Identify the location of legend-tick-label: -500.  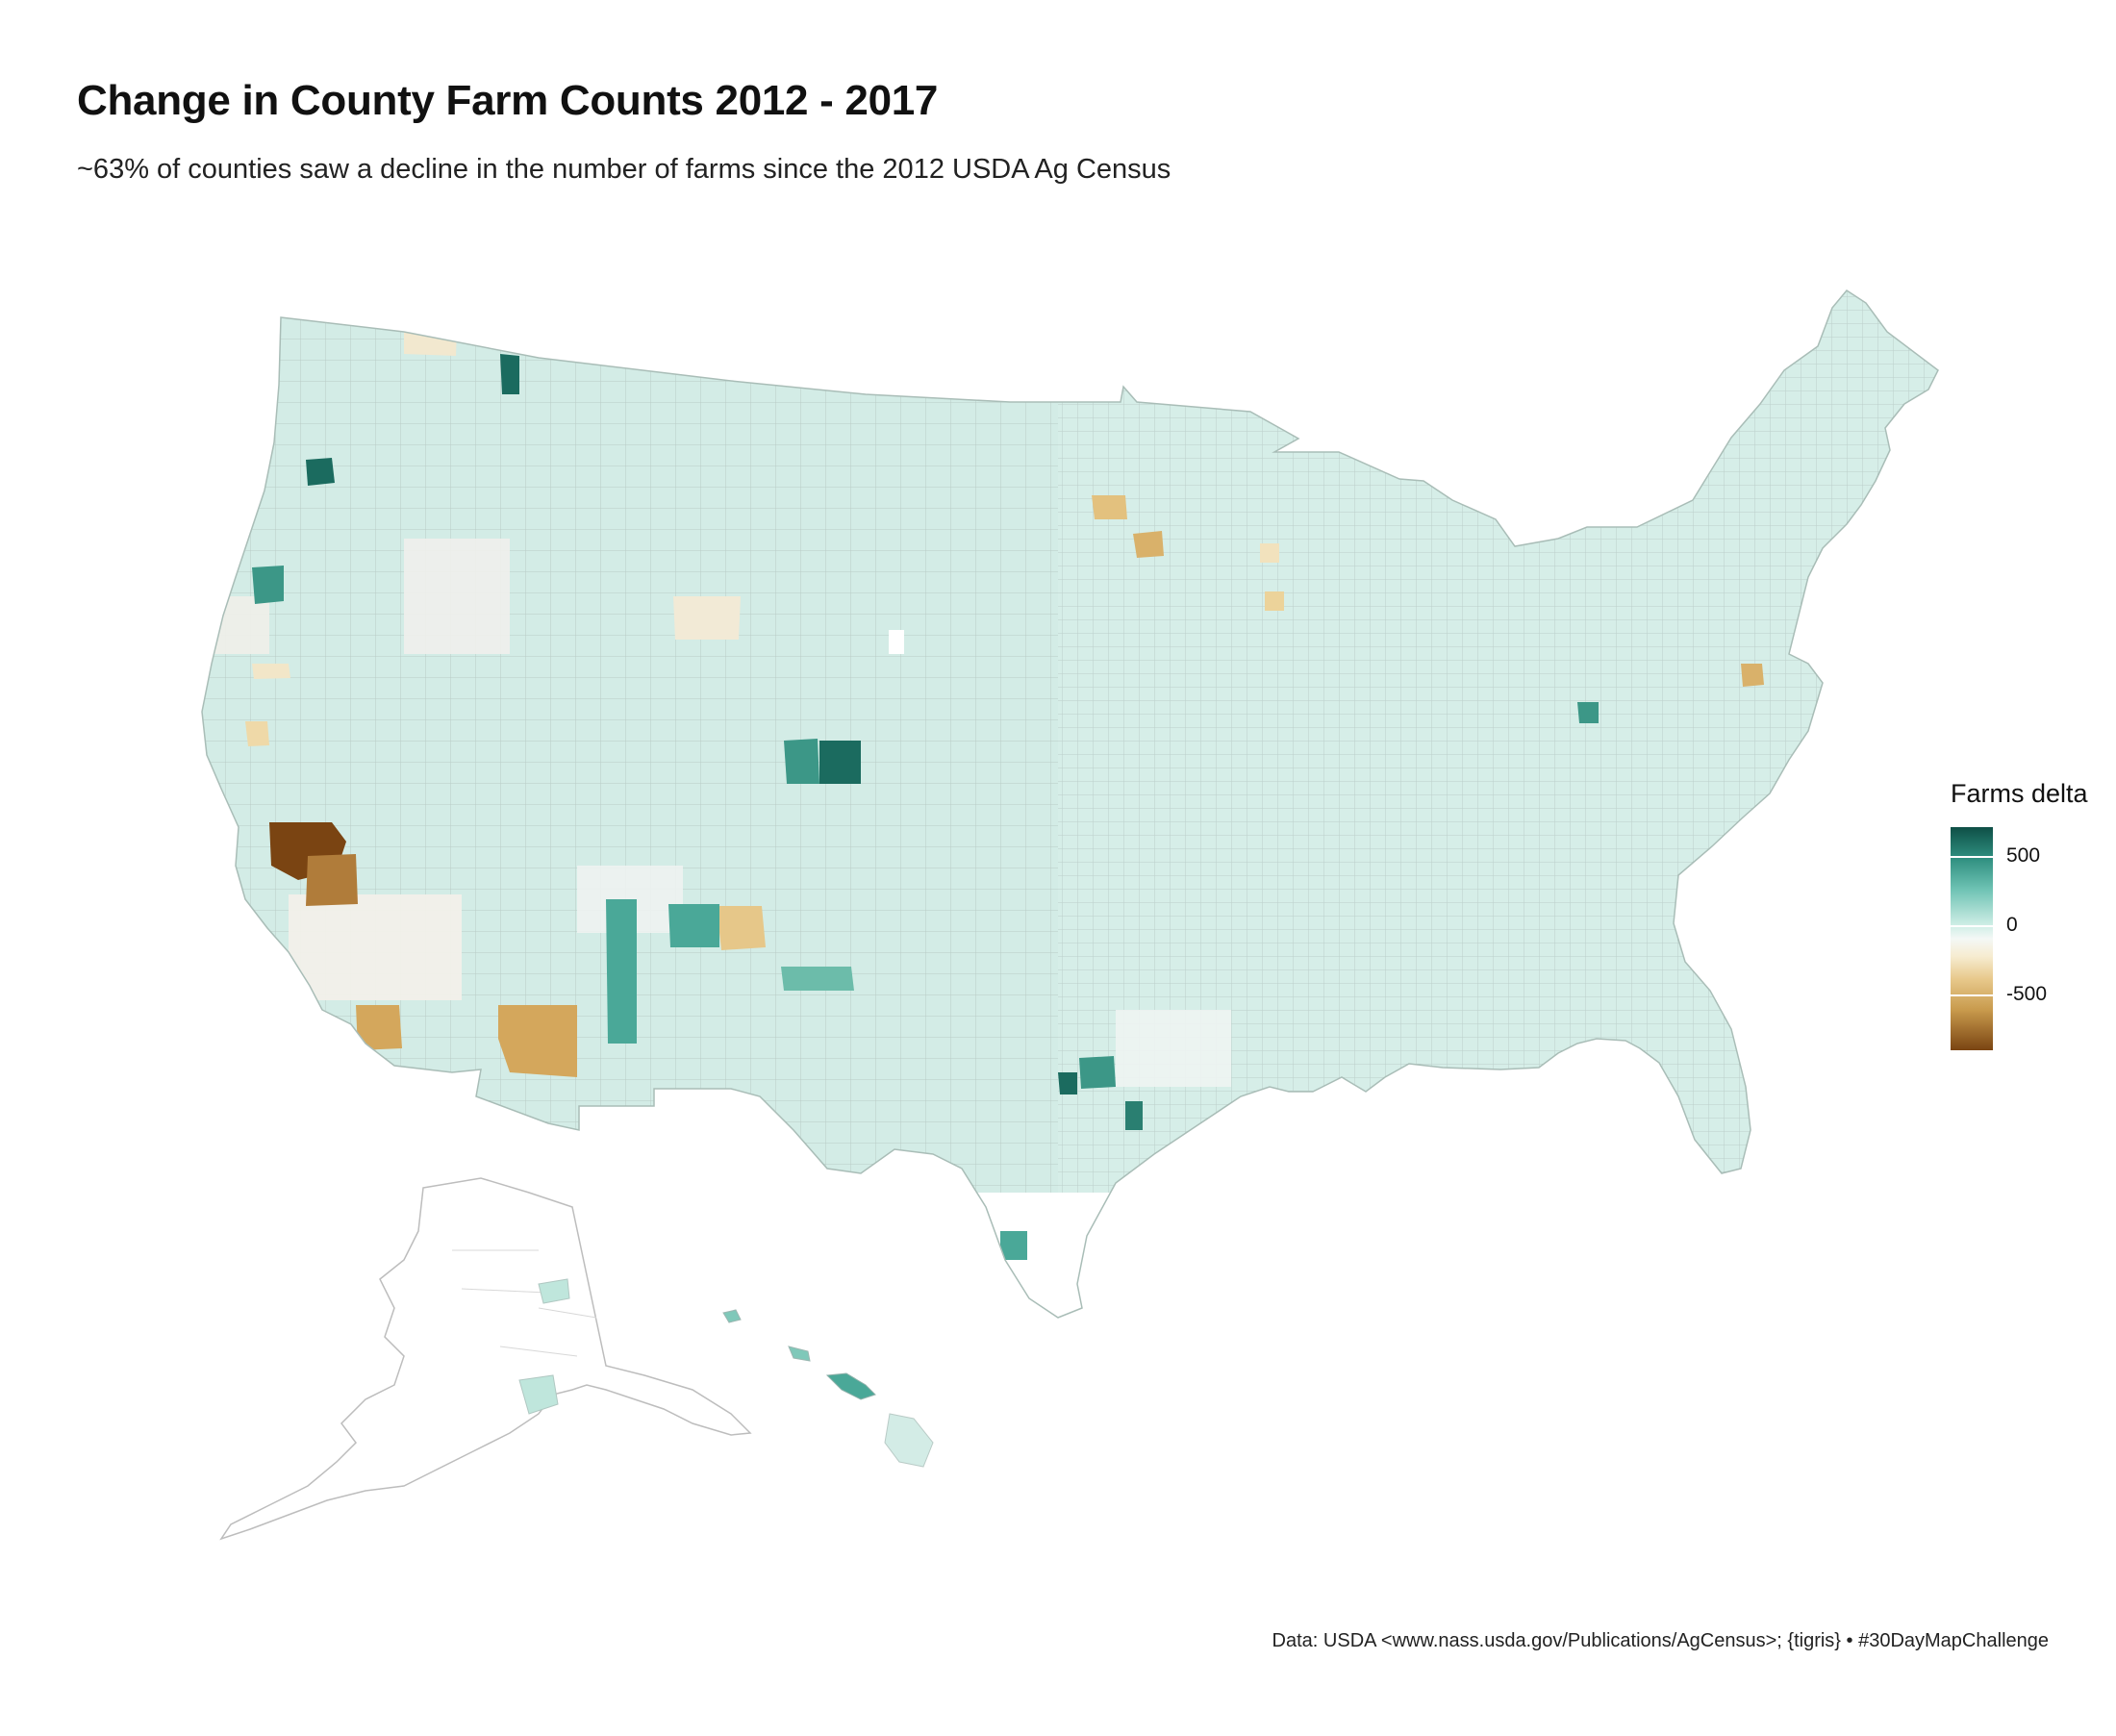
(2027, 994).